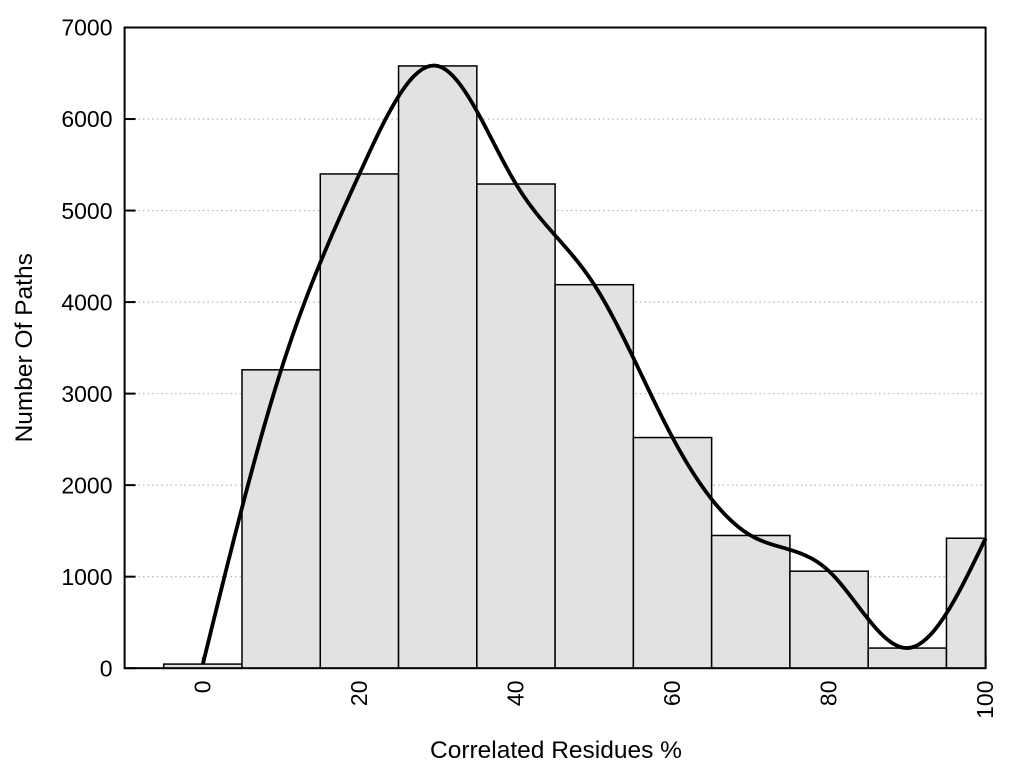 Image resolution: width=1024 pixels, height=768 pixels. I want to click on y-tick-label: 6000, so click(86, 119).